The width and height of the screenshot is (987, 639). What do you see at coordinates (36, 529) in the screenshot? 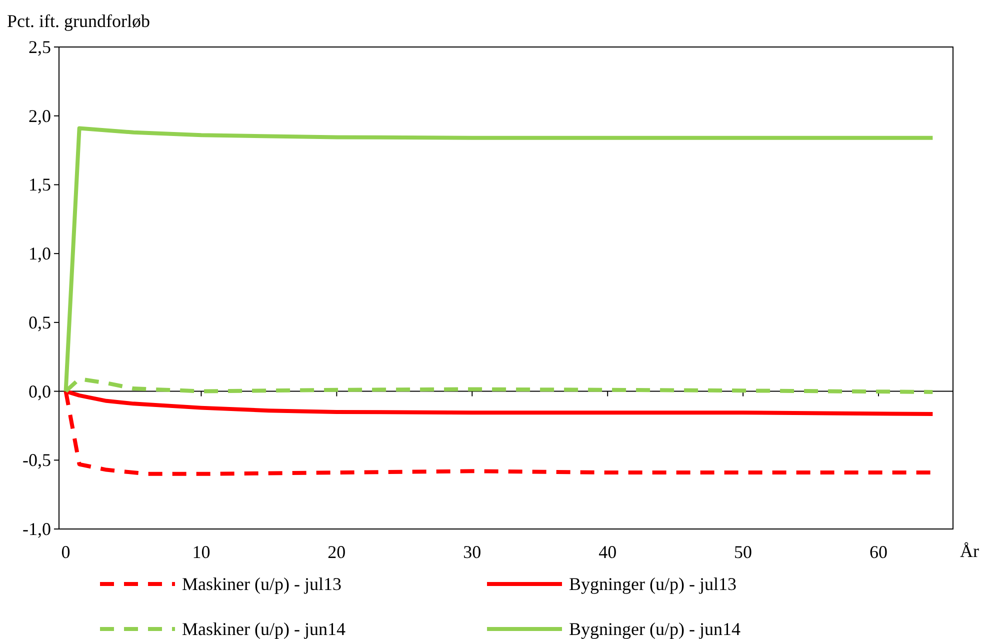
I see `y-tick-label: -1,0` at bounding box center [36, 529].